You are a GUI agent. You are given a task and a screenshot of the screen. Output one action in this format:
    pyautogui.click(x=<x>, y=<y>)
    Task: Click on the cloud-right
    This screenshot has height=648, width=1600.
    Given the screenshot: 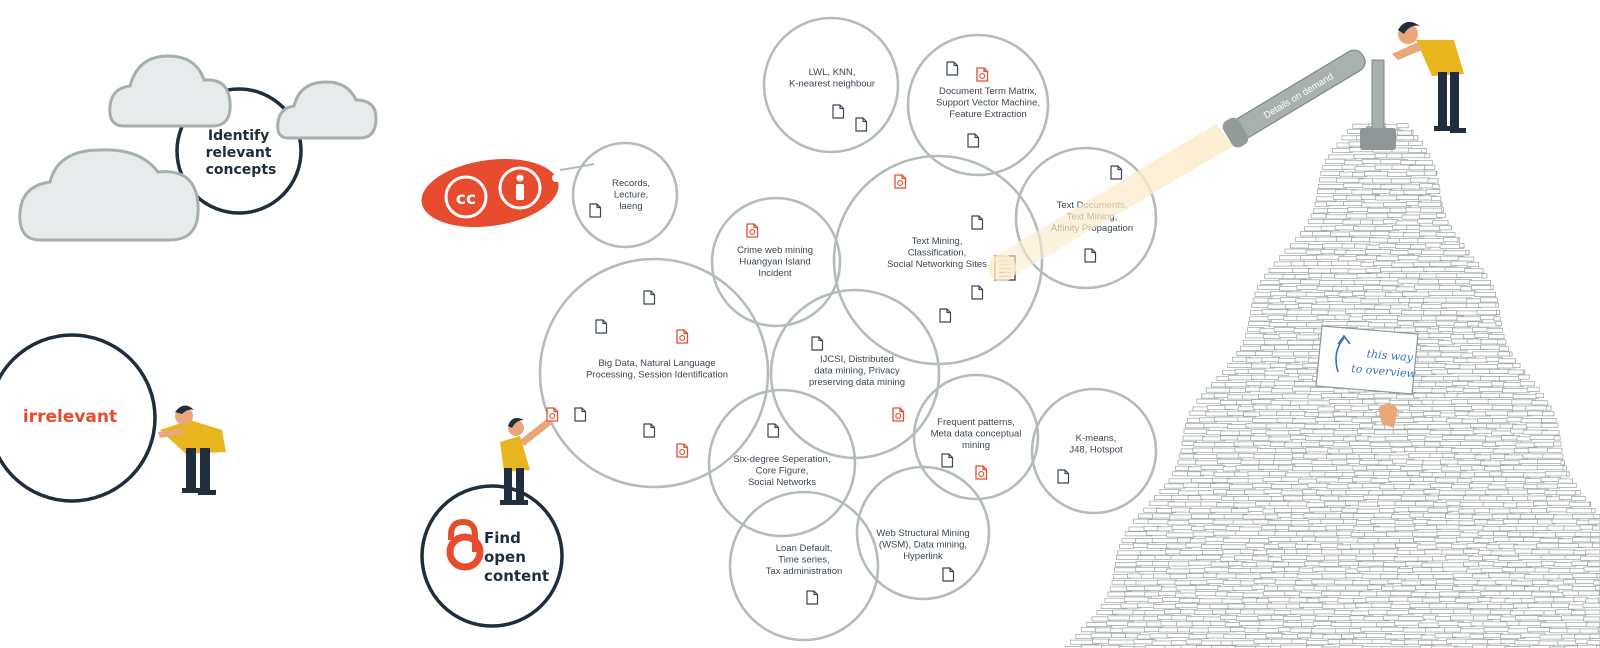 What is the action you would take?
    pyautogui.click(x=327, y=110)
    